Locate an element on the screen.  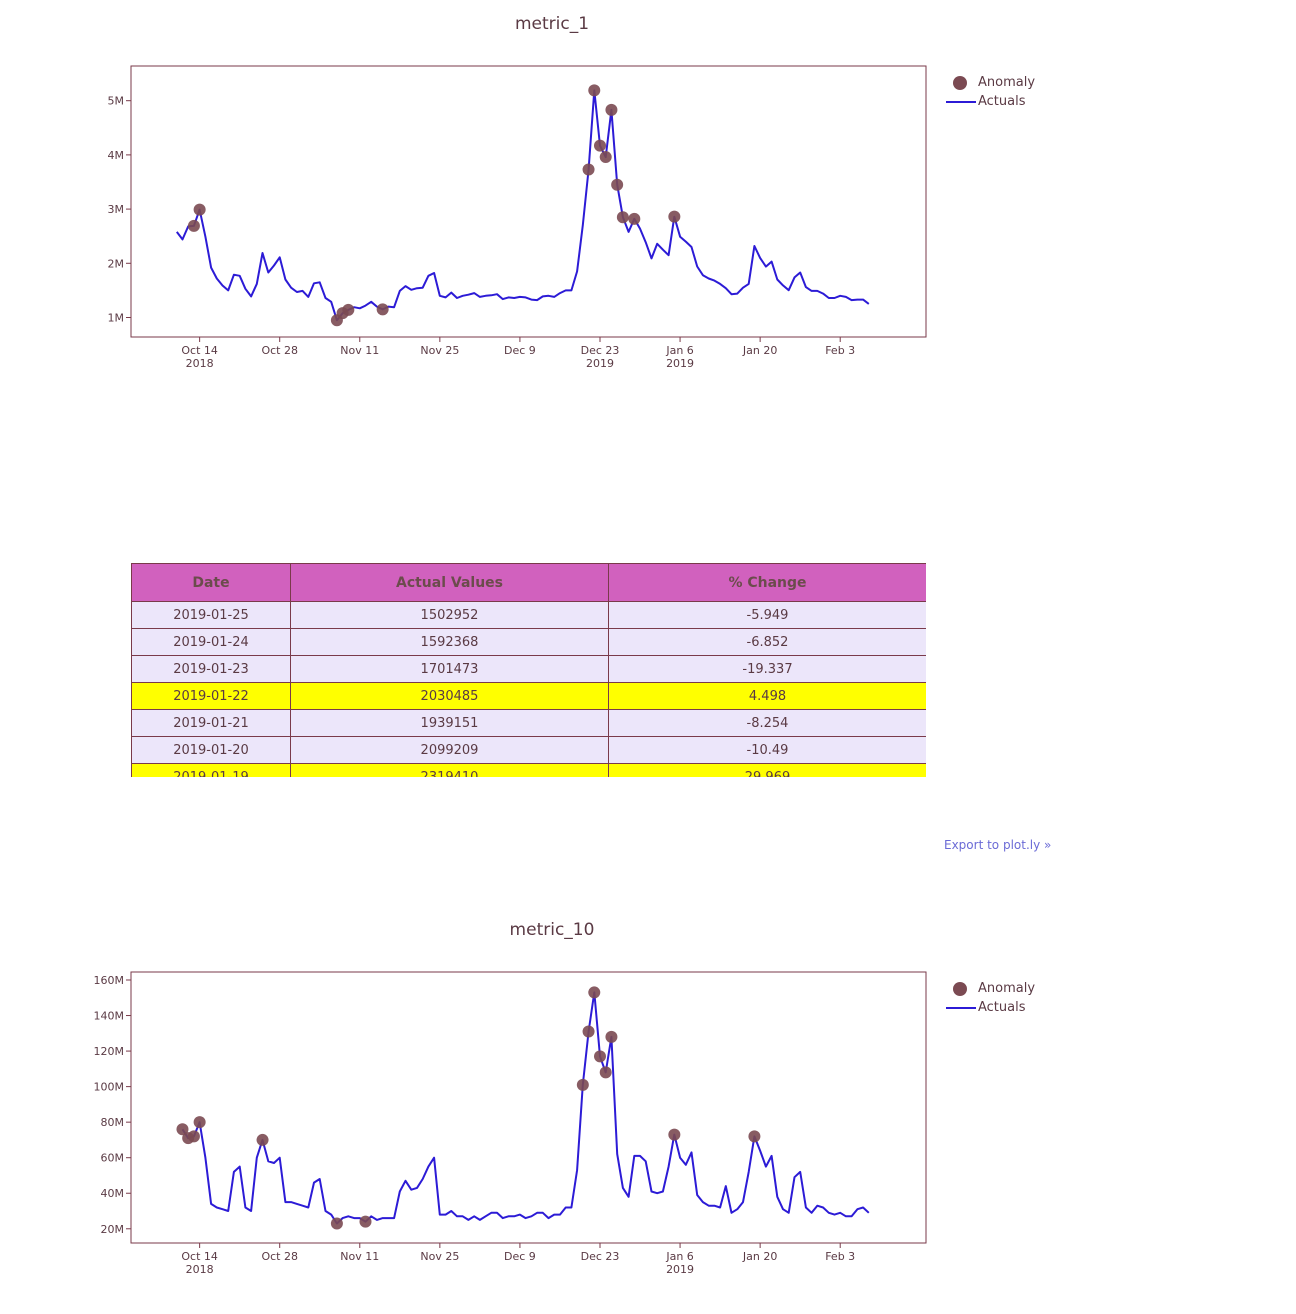
y-tick-label: 160M is located at coordinates (109, 980).